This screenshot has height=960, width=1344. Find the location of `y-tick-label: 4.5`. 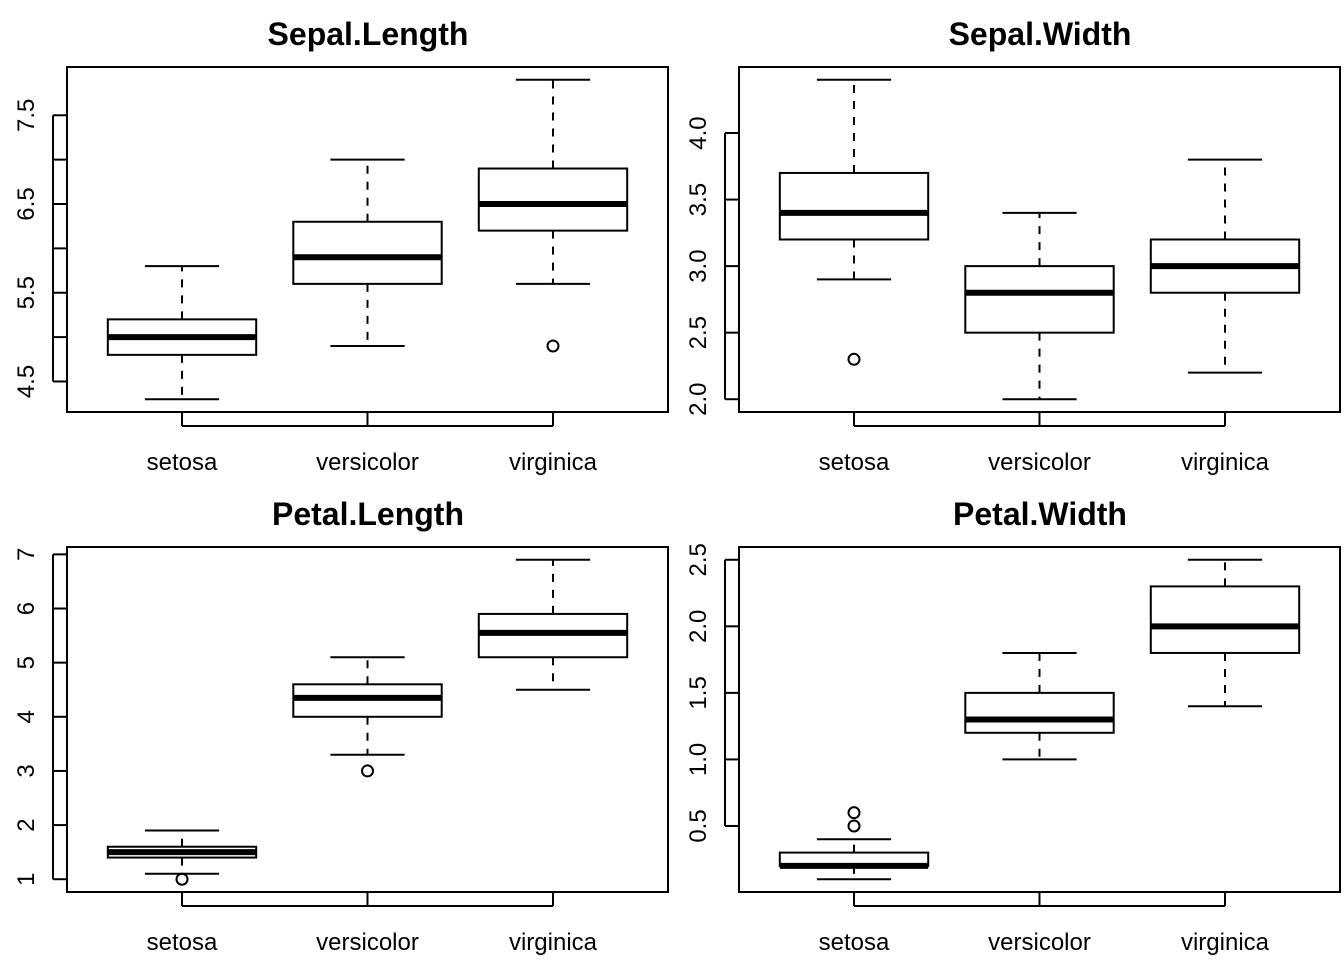

y-tick-label: 4.5 is located at coordinates (26, 381).